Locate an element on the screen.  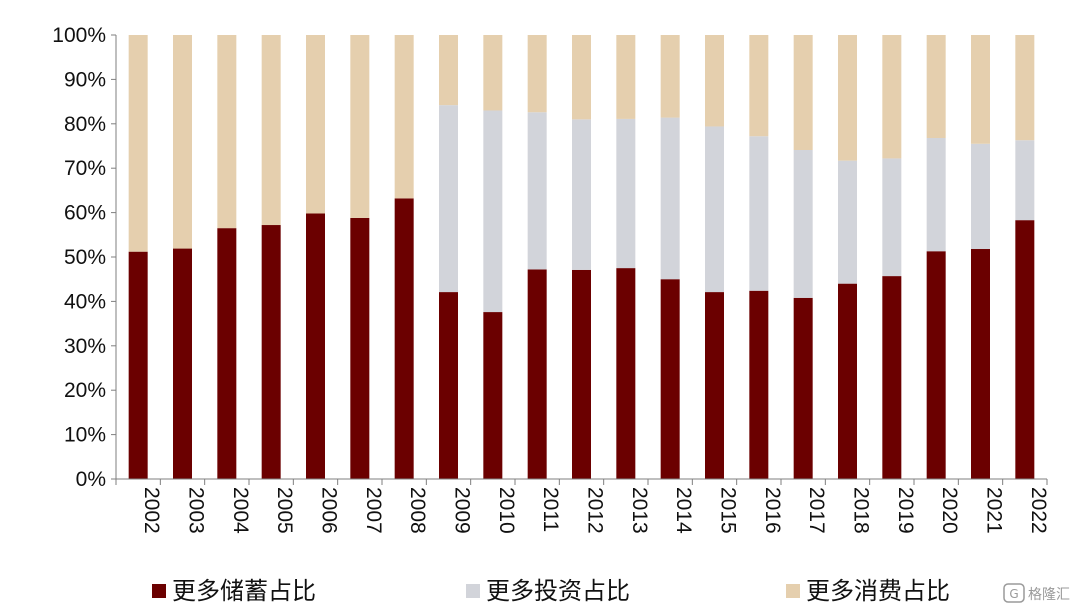
x-tick-label: 2012 is located at coordinates (595, 510).